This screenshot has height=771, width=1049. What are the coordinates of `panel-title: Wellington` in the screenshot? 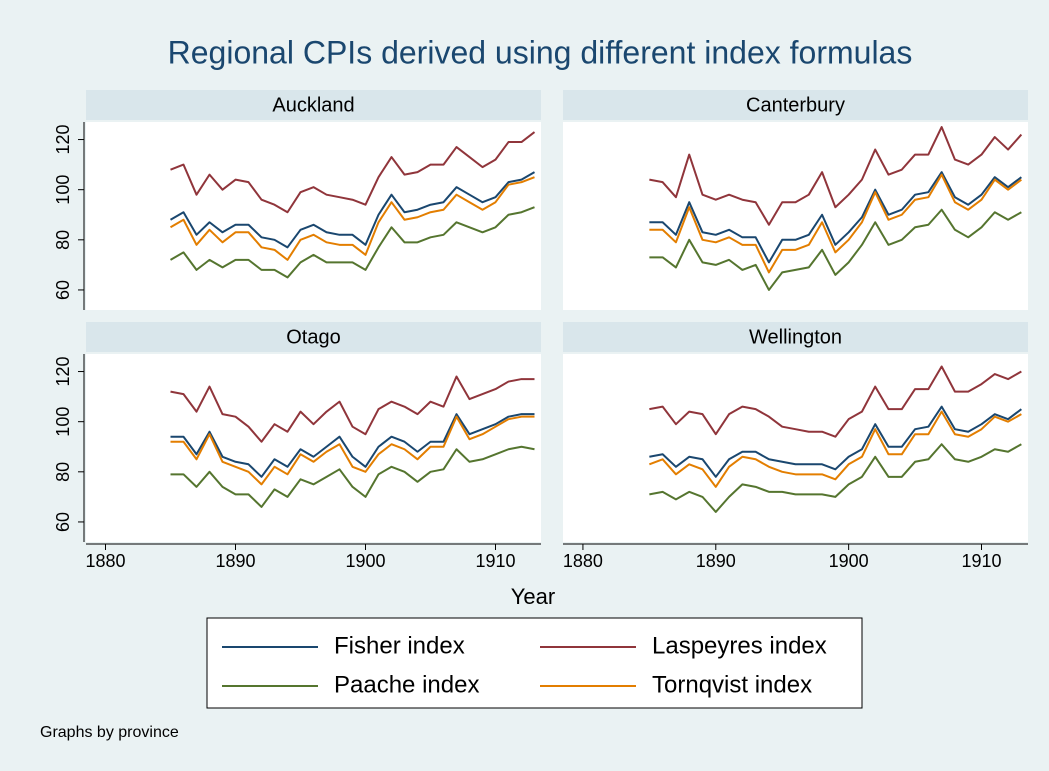 It's located at (795, 337).